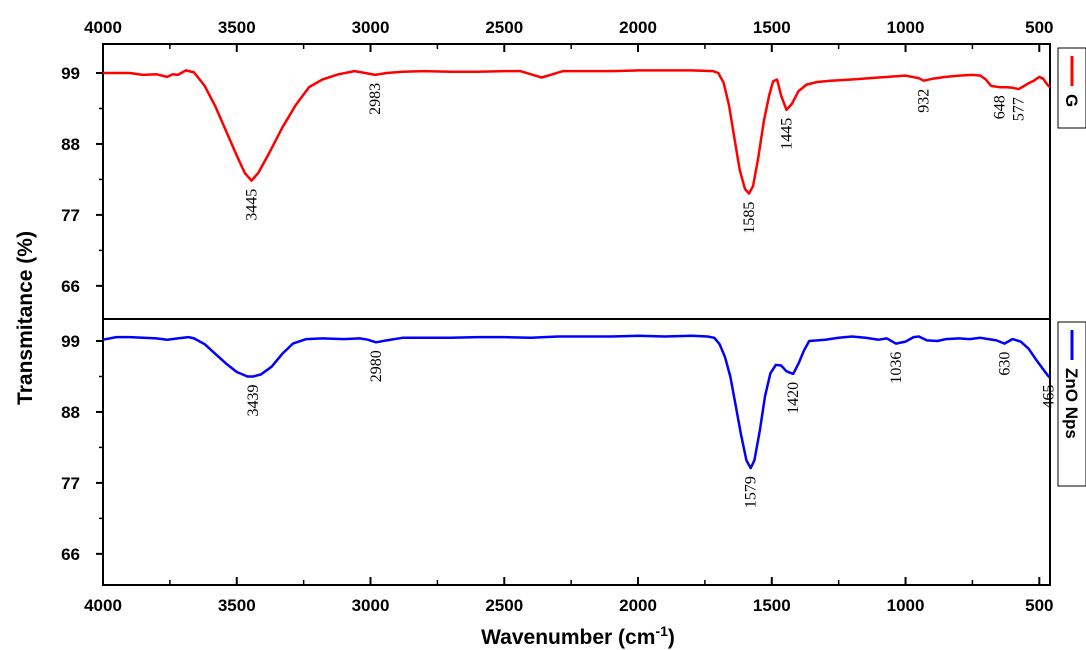  What do you see at coordinates (906, 605) in the screenshot?
I see `x-tick-label-bottom: 1000` at bounding box center [906, 605].